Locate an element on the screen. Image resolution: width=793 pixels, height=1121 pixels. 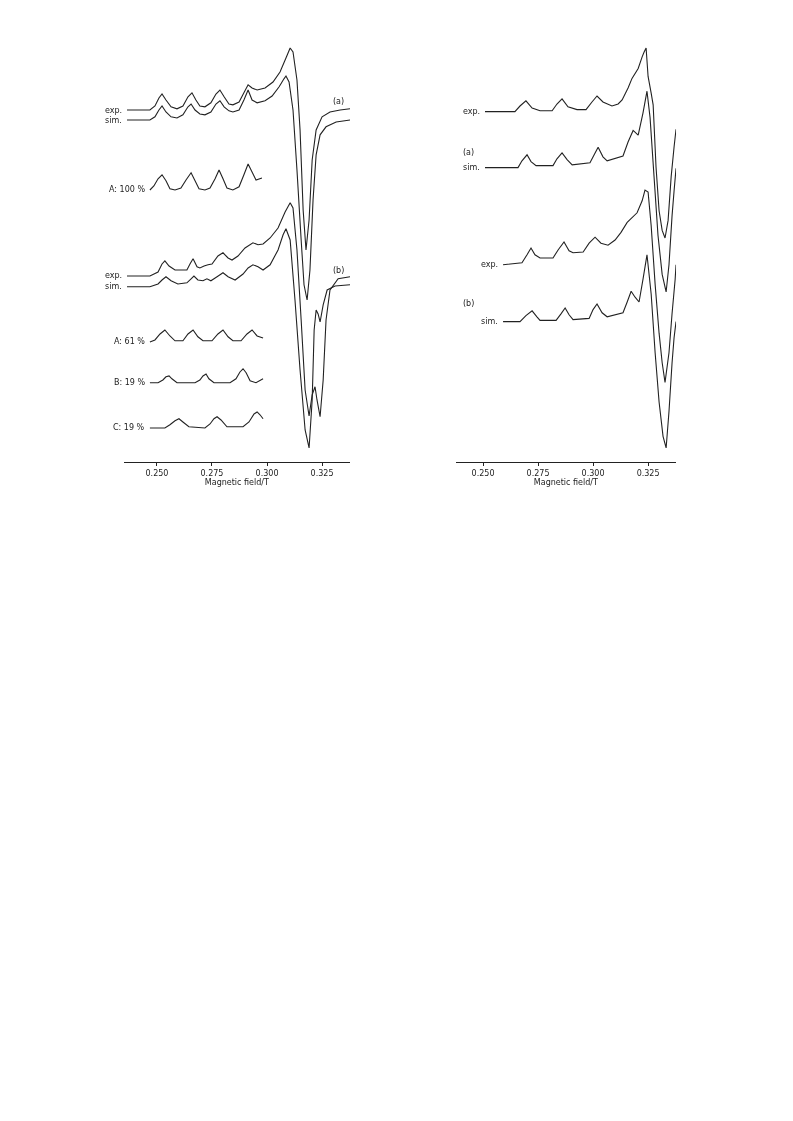
series-label: A: 61 % is located at coordinates (130, 341).